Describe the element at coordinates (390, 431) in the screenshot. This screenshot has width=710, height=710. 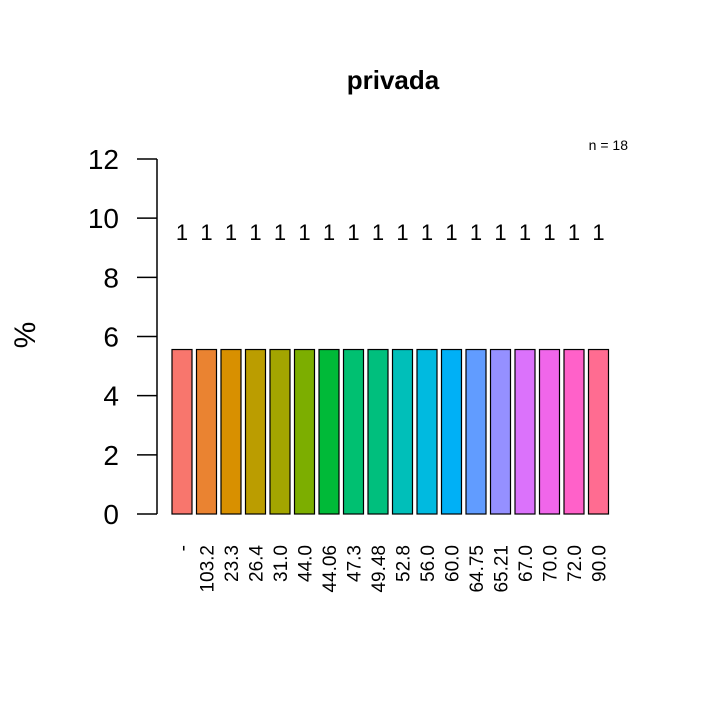
I see `bars-group` at that location.